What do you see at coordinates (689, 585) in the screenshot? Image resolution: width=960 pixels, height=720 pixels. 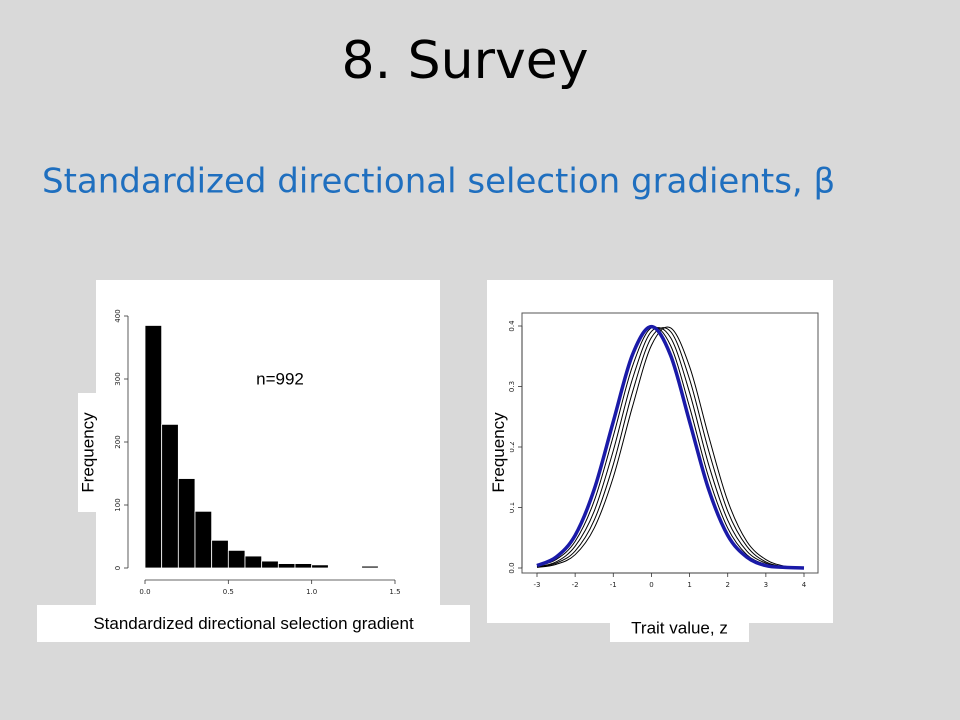 I see `x-tick-label: 1` at bounding box center [689, 585].